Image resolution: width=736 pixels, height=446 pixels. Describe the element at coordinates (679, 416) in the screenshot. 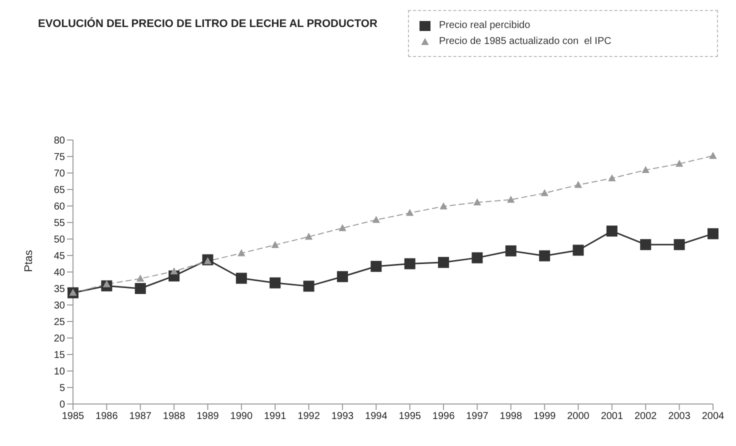

I see `x-tick-label: 2003` at that location.